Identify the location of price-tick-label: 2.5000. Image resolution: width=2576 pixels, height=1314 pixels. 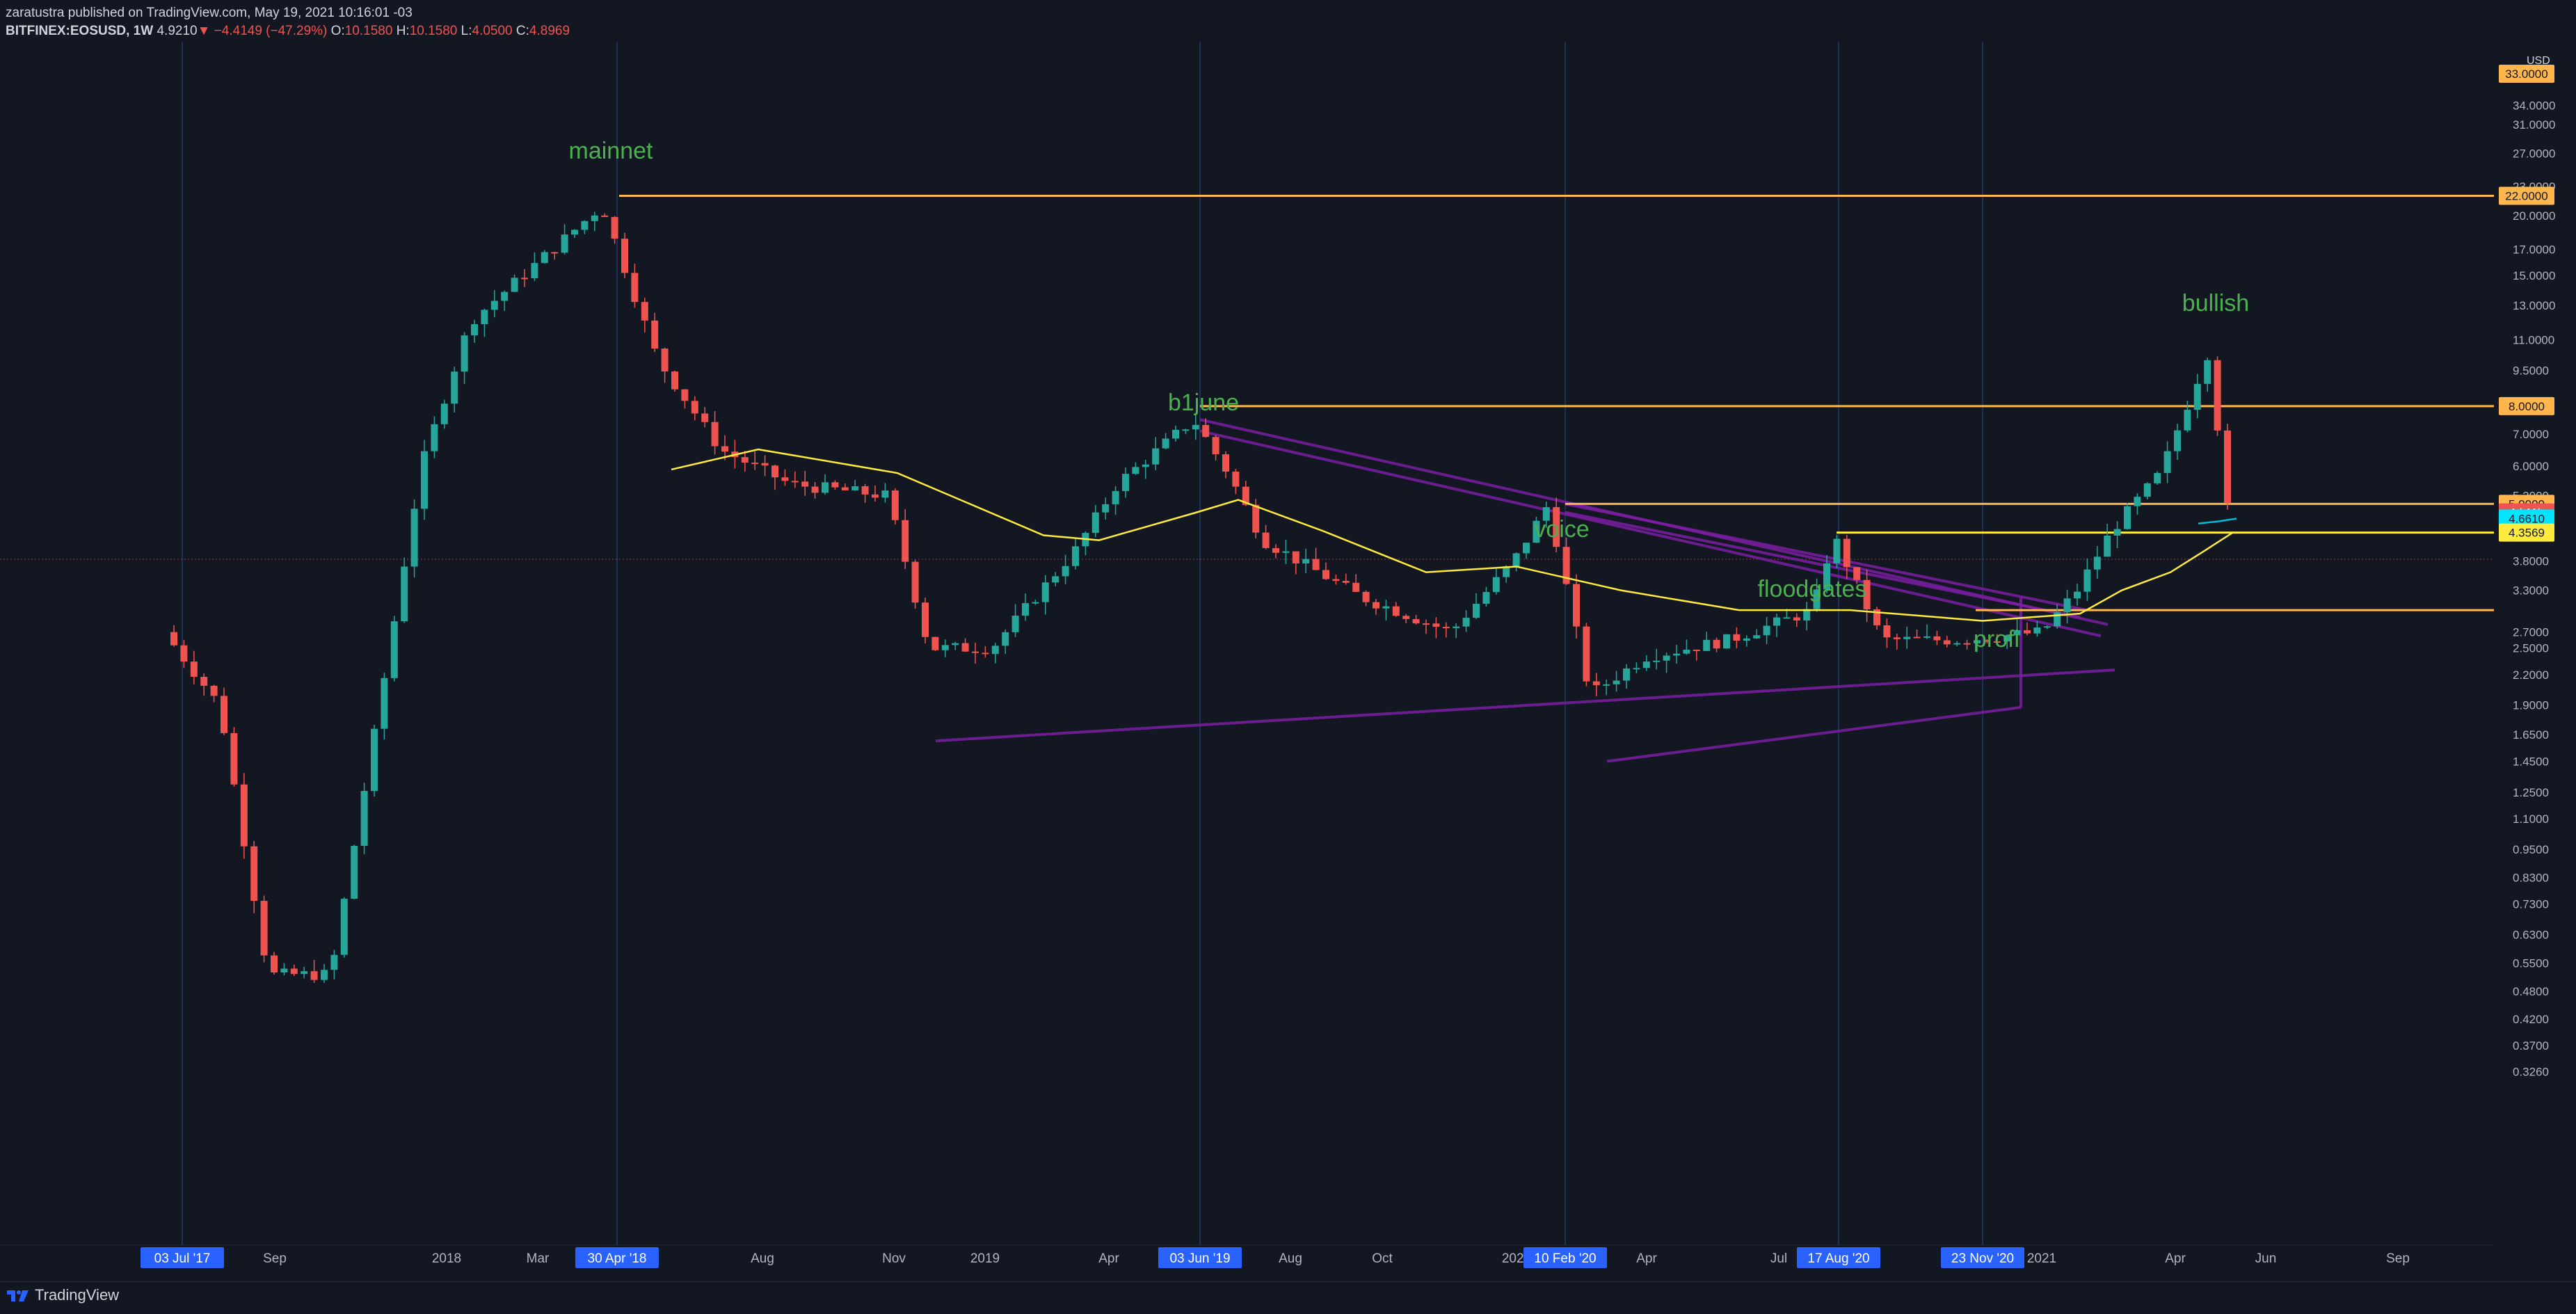
(2531, 648).